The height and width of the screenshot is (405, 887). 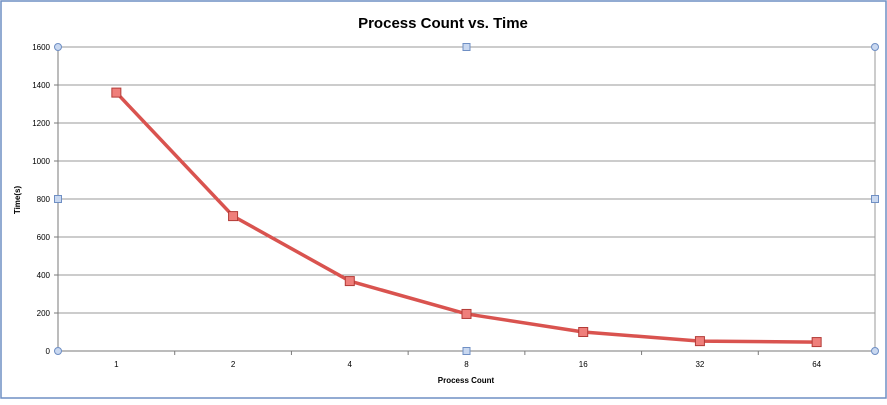 I want to click on y-tick-label: 1200, so click(x=41, y=123).